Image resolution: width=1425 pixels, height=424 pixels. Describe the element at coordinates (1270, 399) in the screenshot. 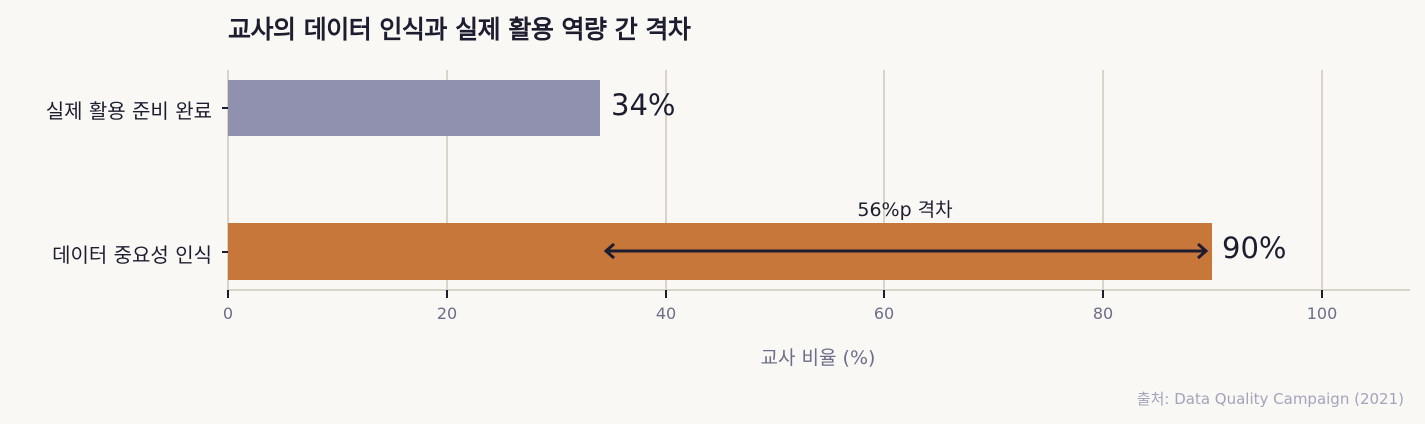

I see `source-note: 출처: Data Quality Campaign (2021)` at that location.